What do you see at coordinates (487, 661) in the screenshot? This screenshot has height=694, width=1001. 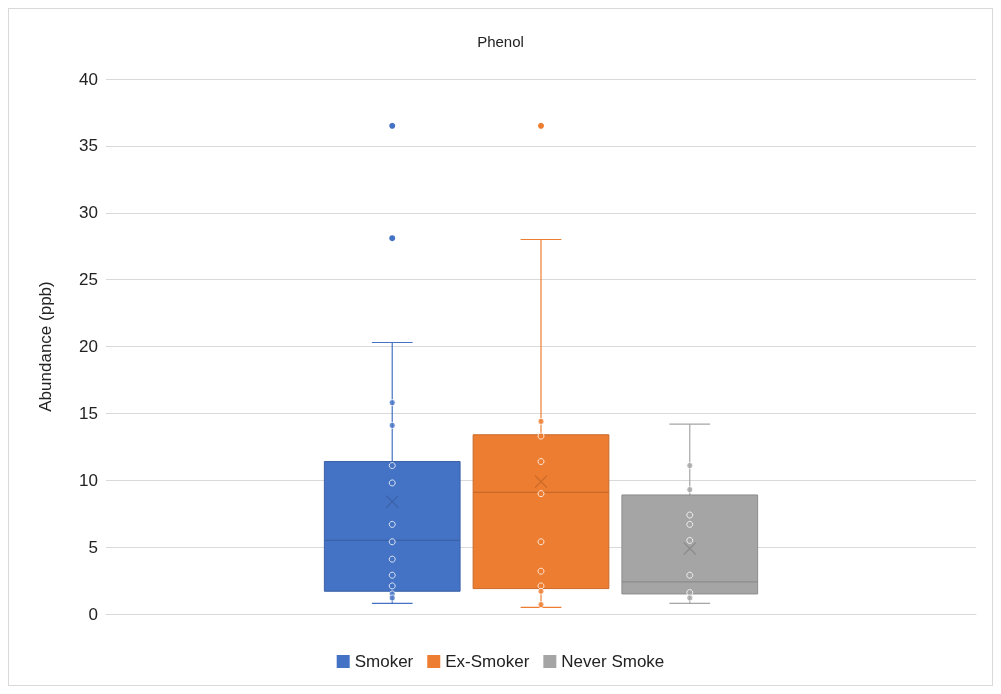 I see `legend-label: Ex-Smoker` at bounding box center [487, 661].